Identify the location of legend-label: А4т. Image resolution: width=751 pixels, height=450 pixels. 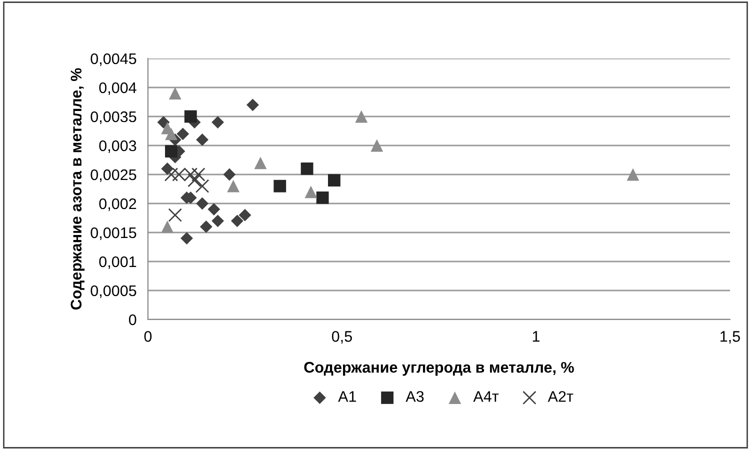
(486, 396).